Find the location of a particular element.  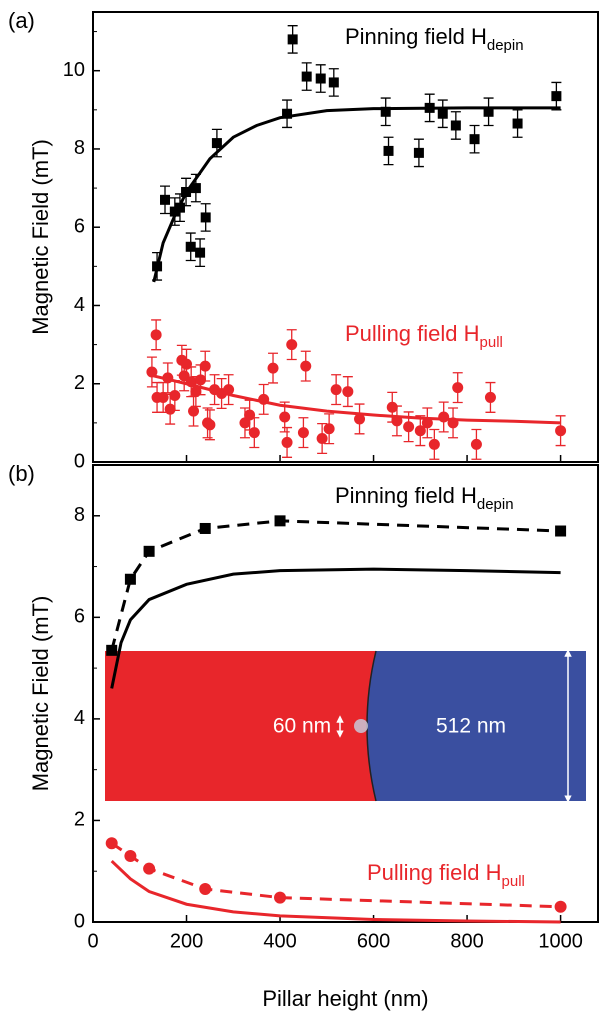

panel-label: (a) is located at coordinates (21, 20).